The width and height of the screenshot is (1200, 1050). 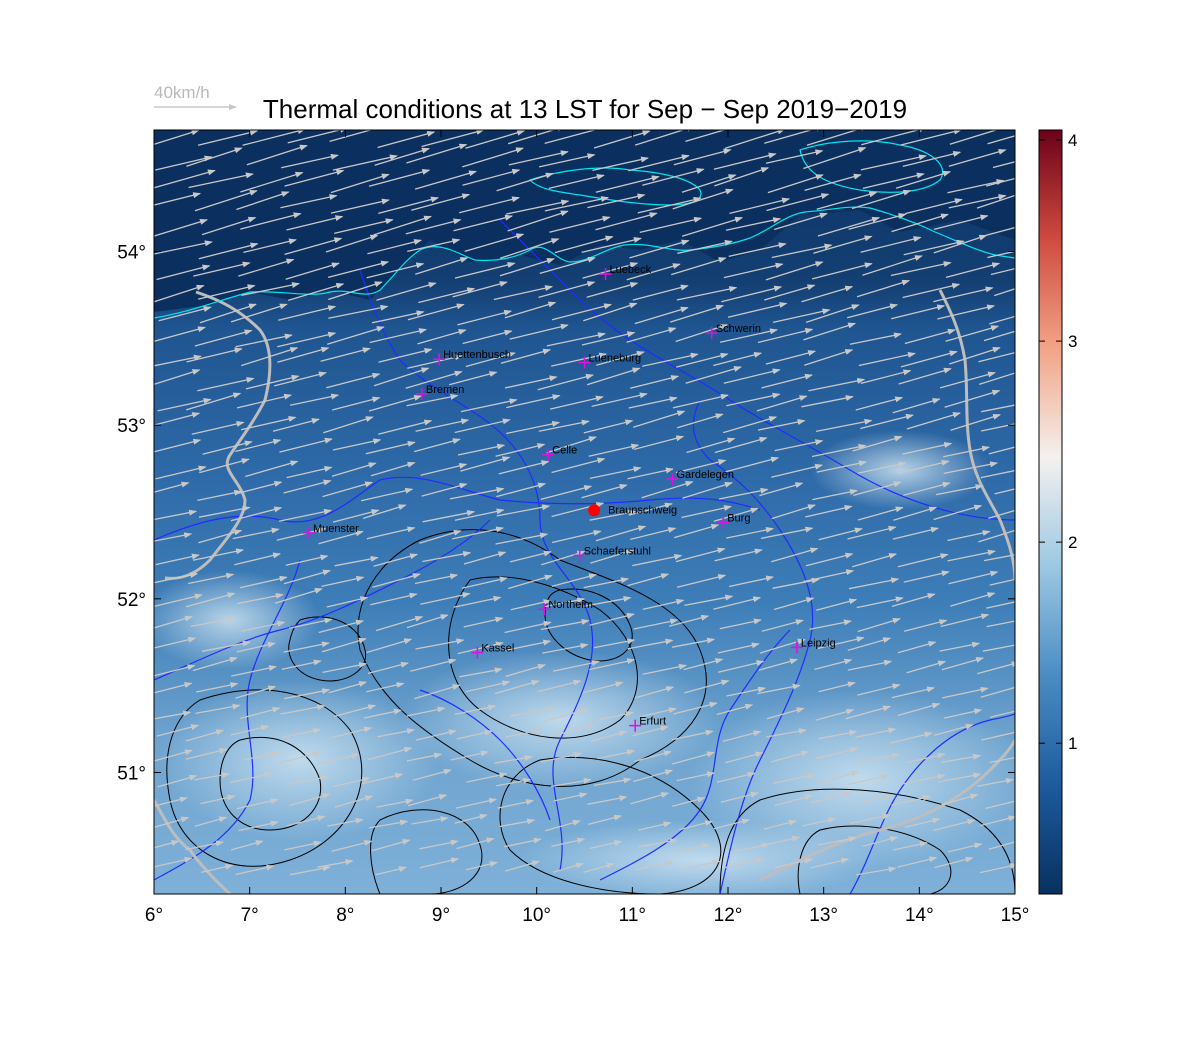 I want to click on x-tick-label: 7°, so click(x=250, y=915).